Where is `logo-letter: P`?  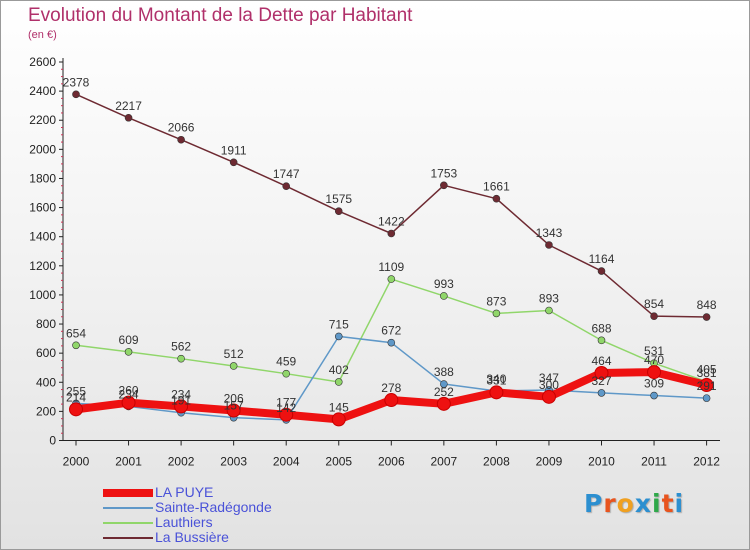 logo-letter: P is located at coordinates (594, 503).